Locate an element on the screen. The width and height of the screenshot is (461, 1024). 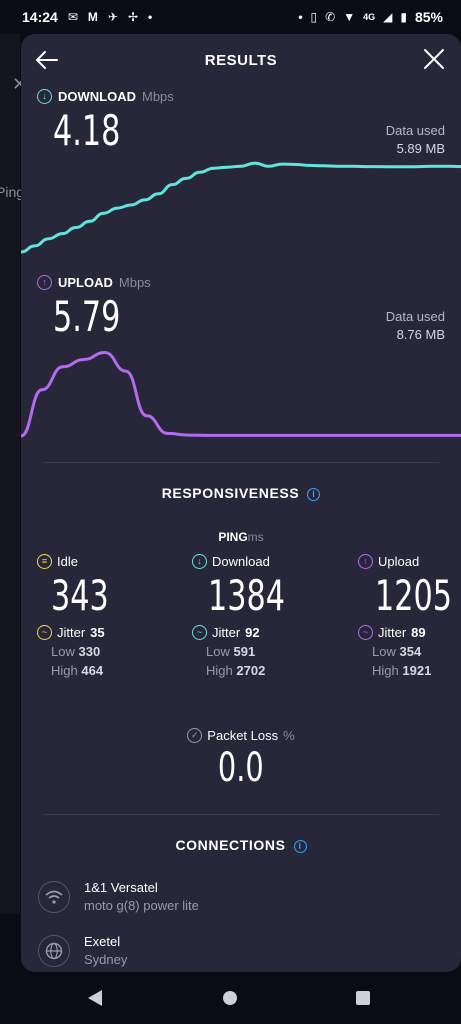
nav-recents-icon is located at coordinates (363, 998).